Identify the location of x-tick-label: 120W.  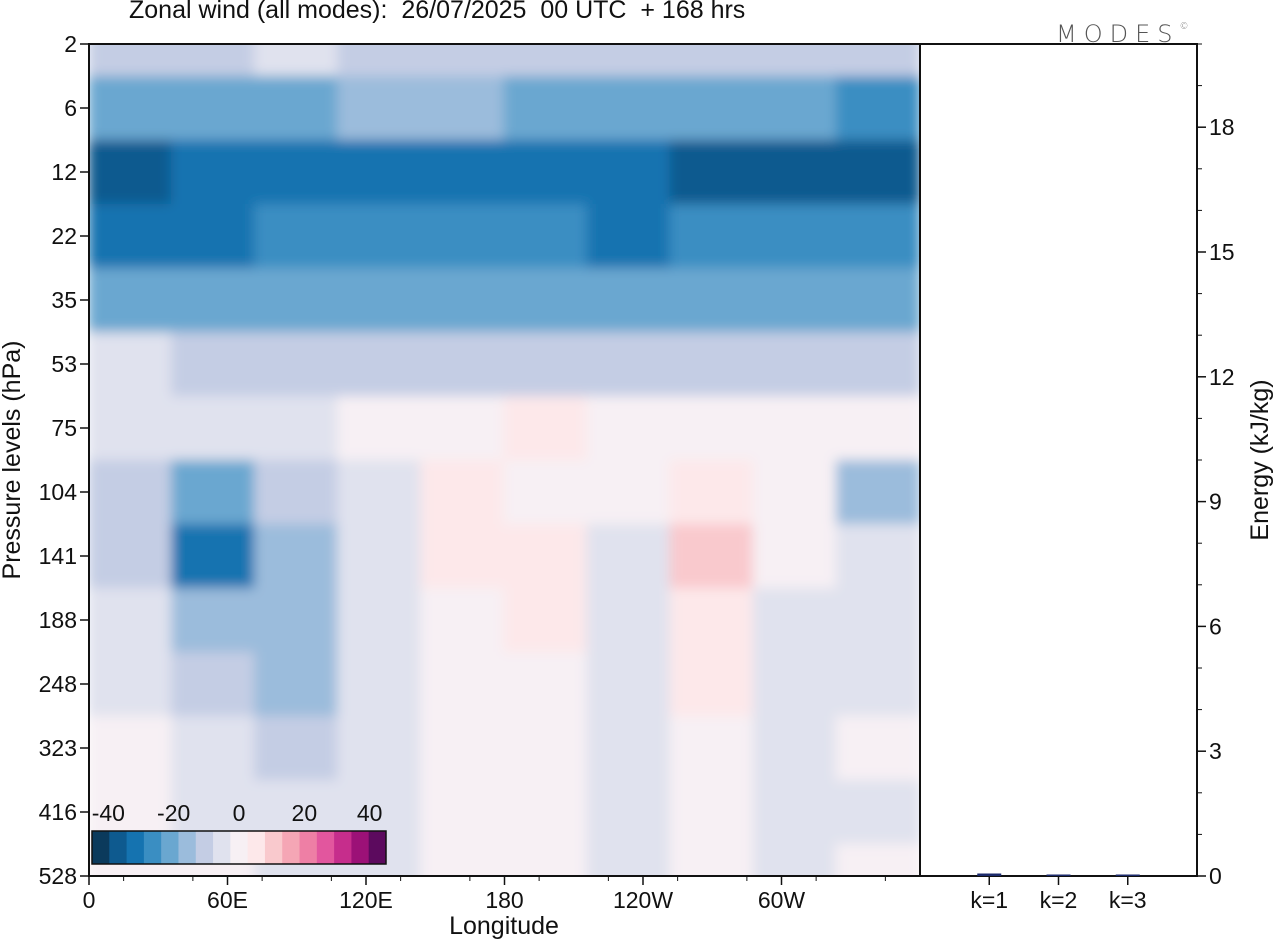
(643, 900).